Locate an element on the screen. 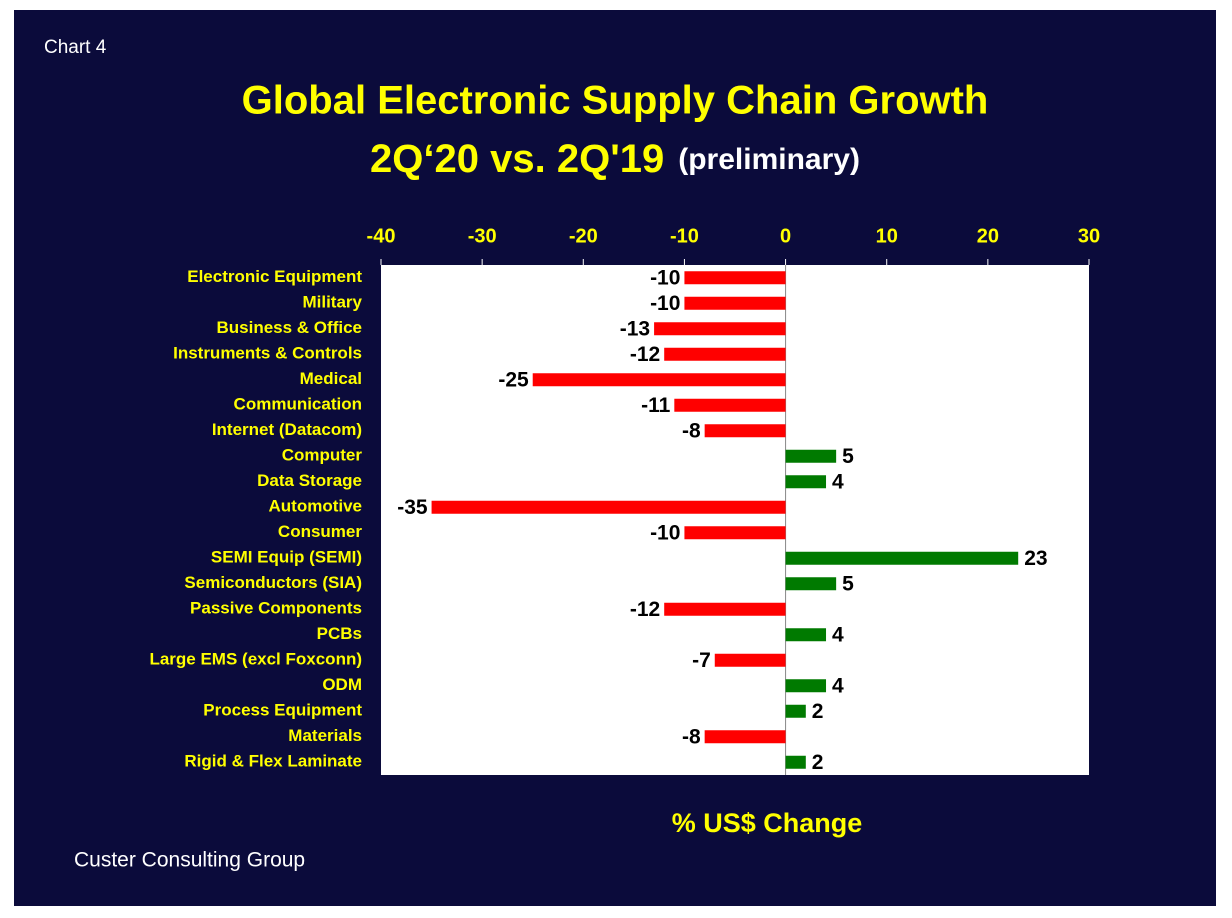 Image resolution: width=1232 pixels, height=918 pixels. y-tick-label: Communication is located at coordinates (298, 404).